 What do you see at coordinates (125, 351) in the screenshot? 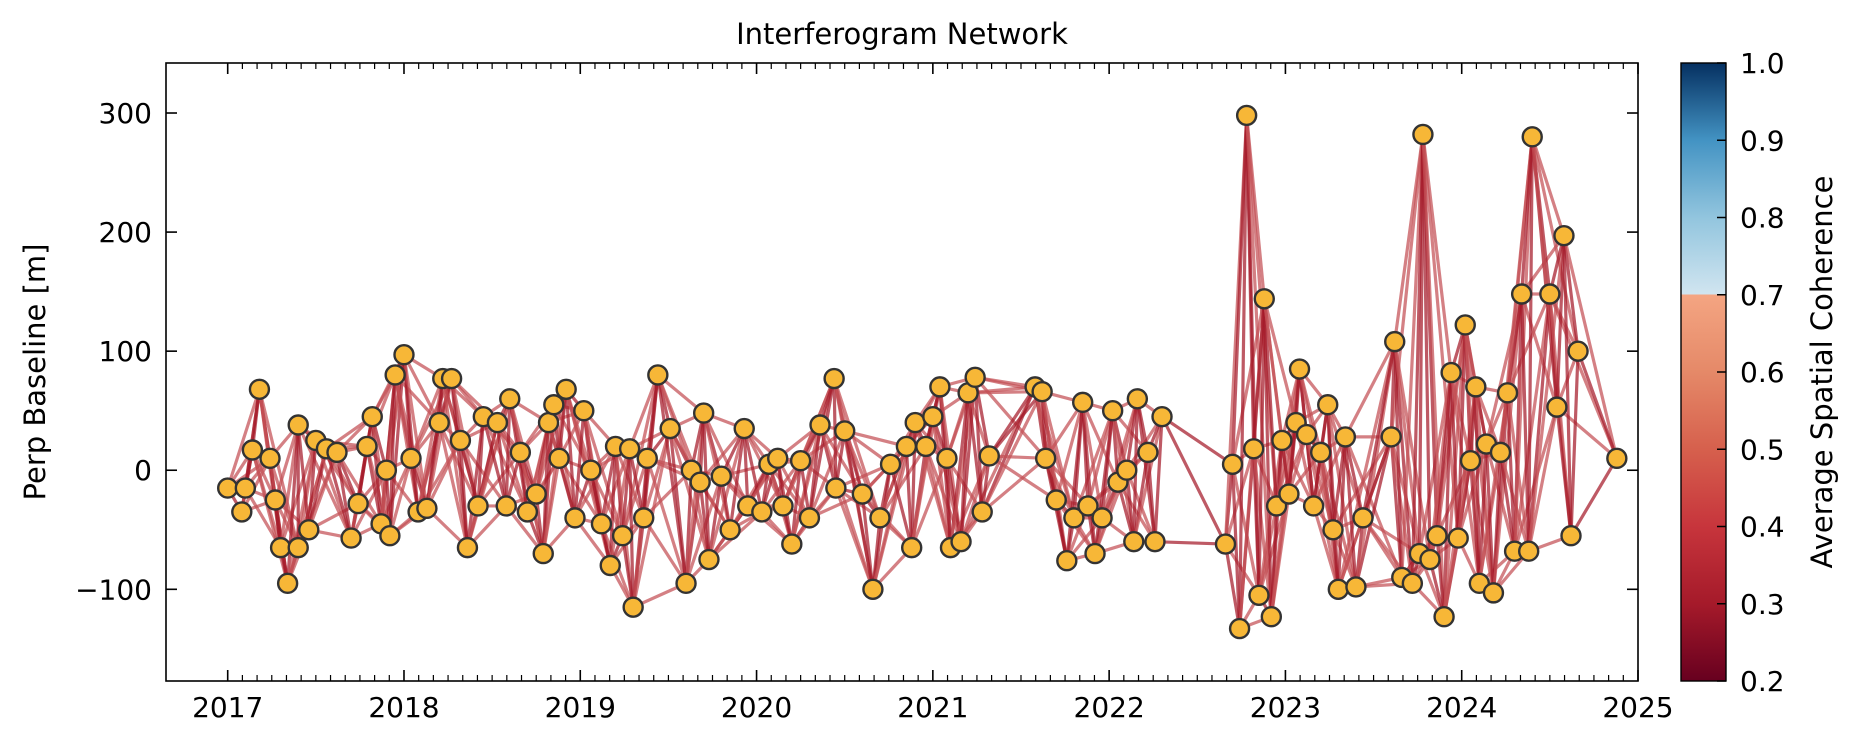
I see `y-tick-label: 100` at bounding box center [125, 351].